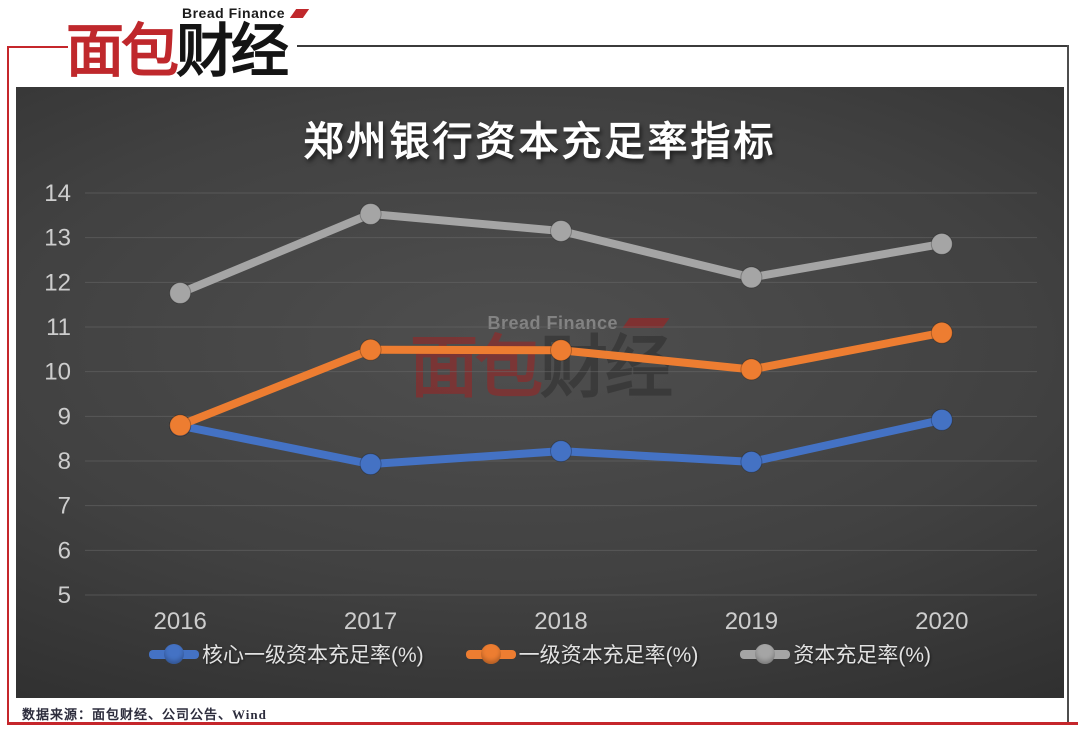 Image resolution: width=1080 pixels, height=730 pixels. Describe the element at coordinates (57, 282) in the screenshot. I see `y-axis-tick-label: 12` at that location.